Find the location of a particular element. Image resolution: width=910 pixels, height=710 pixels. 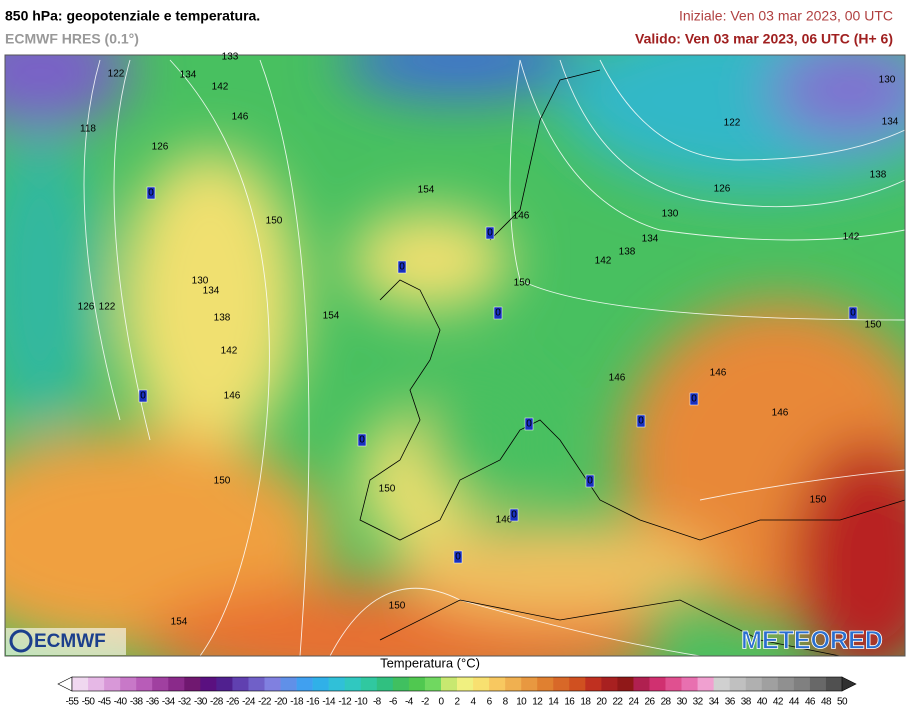

contour-label: 134 is located at coordinates (188, 75).